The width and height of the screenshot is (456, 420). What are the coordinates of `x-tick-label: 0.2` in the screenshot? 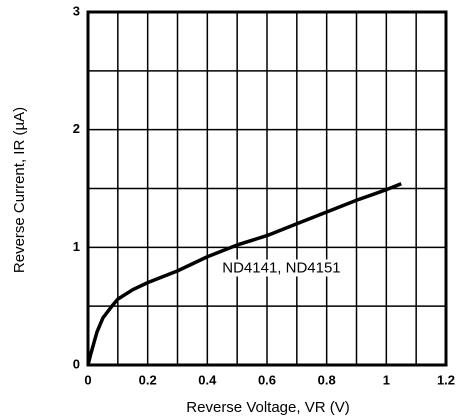 It's located at (148, 379).